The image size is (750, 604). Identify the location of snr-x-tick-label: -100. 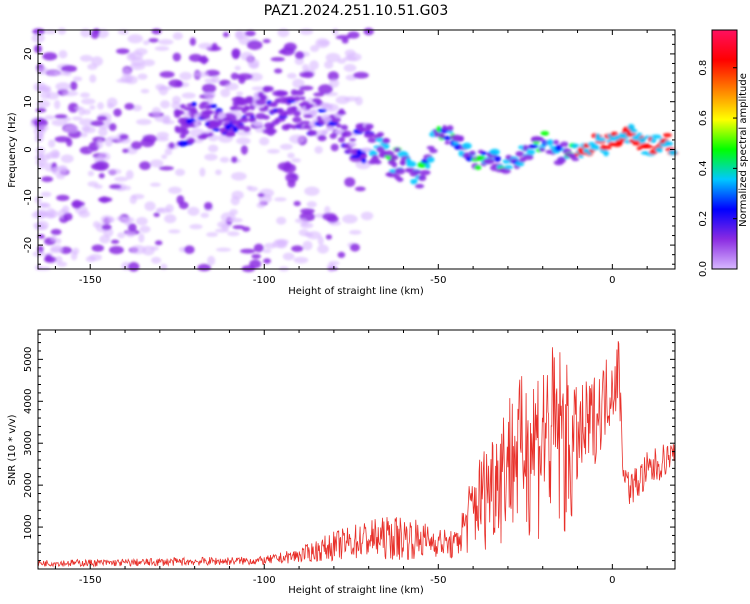
(264, 580).